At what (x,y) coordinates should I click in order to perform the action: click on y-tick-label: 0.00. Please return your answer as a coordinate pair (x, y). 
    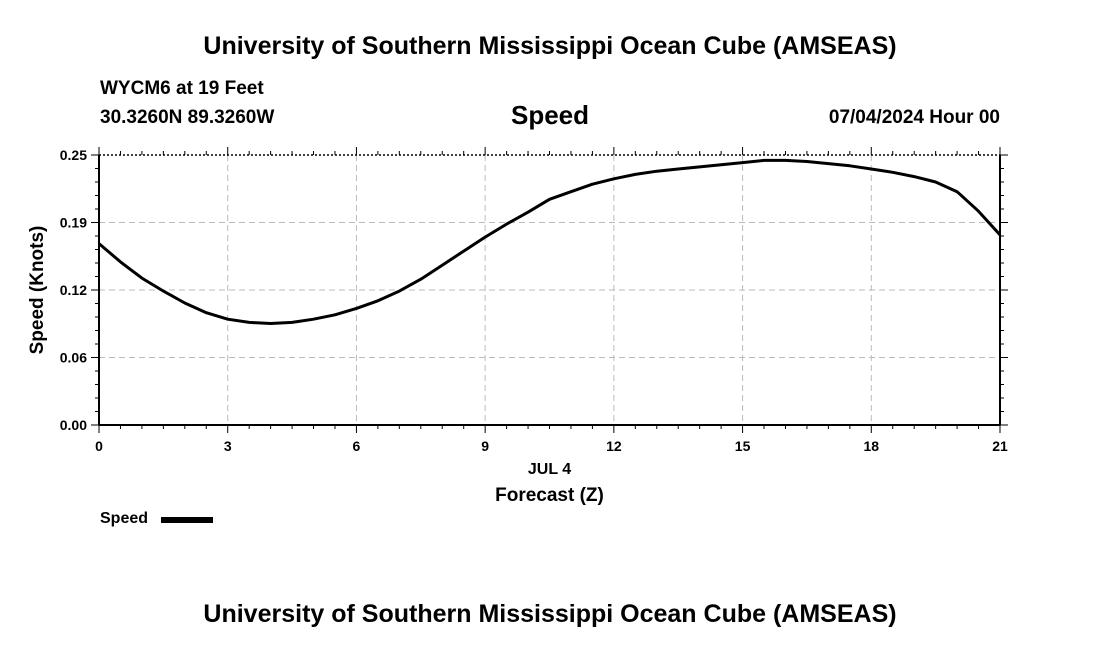
    Looking at the image, I should click on (73, 425).